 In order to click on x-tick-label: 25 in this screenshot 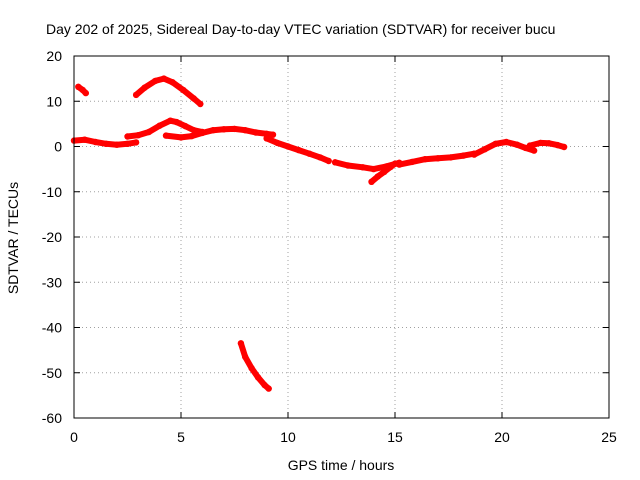, I will do `click(609, 437)`.